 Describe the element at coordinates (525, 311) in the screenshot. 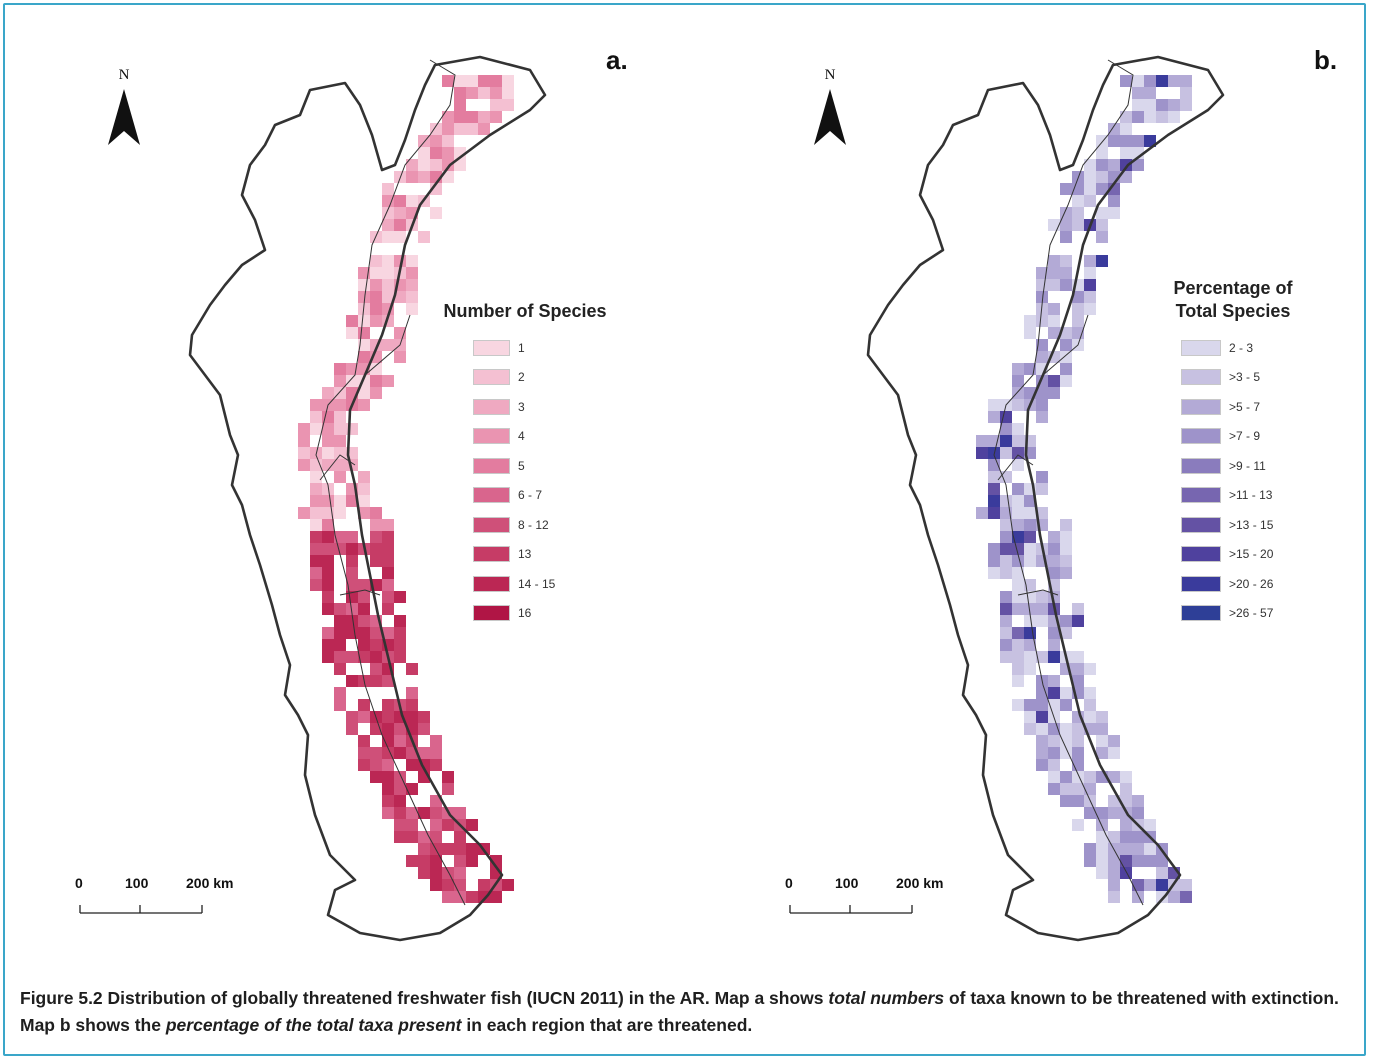

I see `legend-title: Number of Species` at that location.